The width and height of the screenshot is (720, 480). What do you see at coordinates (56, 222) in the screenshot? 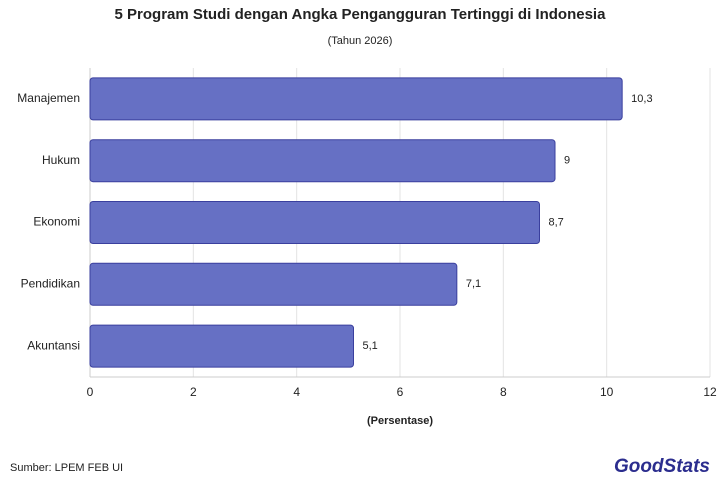
I see `y-tick-label: Ekonomi` at bounding box center [56, 222].